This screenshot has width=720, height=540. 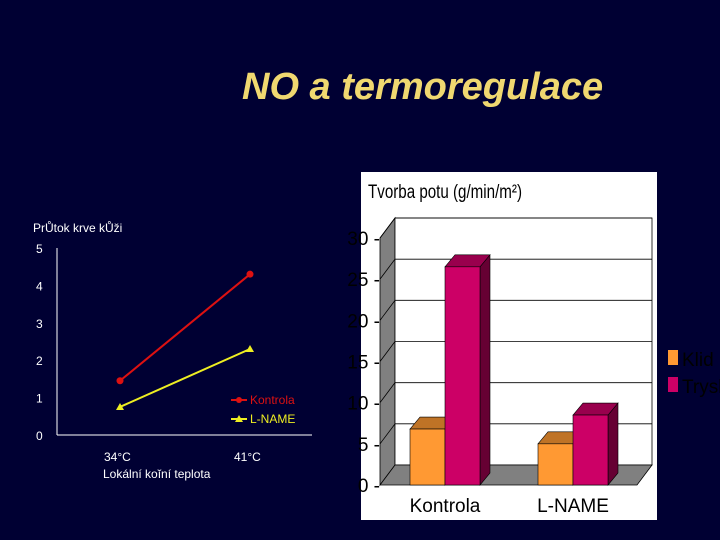 I want to click on bar-y-tick-label: 30 -, so click(x=363, y=239).